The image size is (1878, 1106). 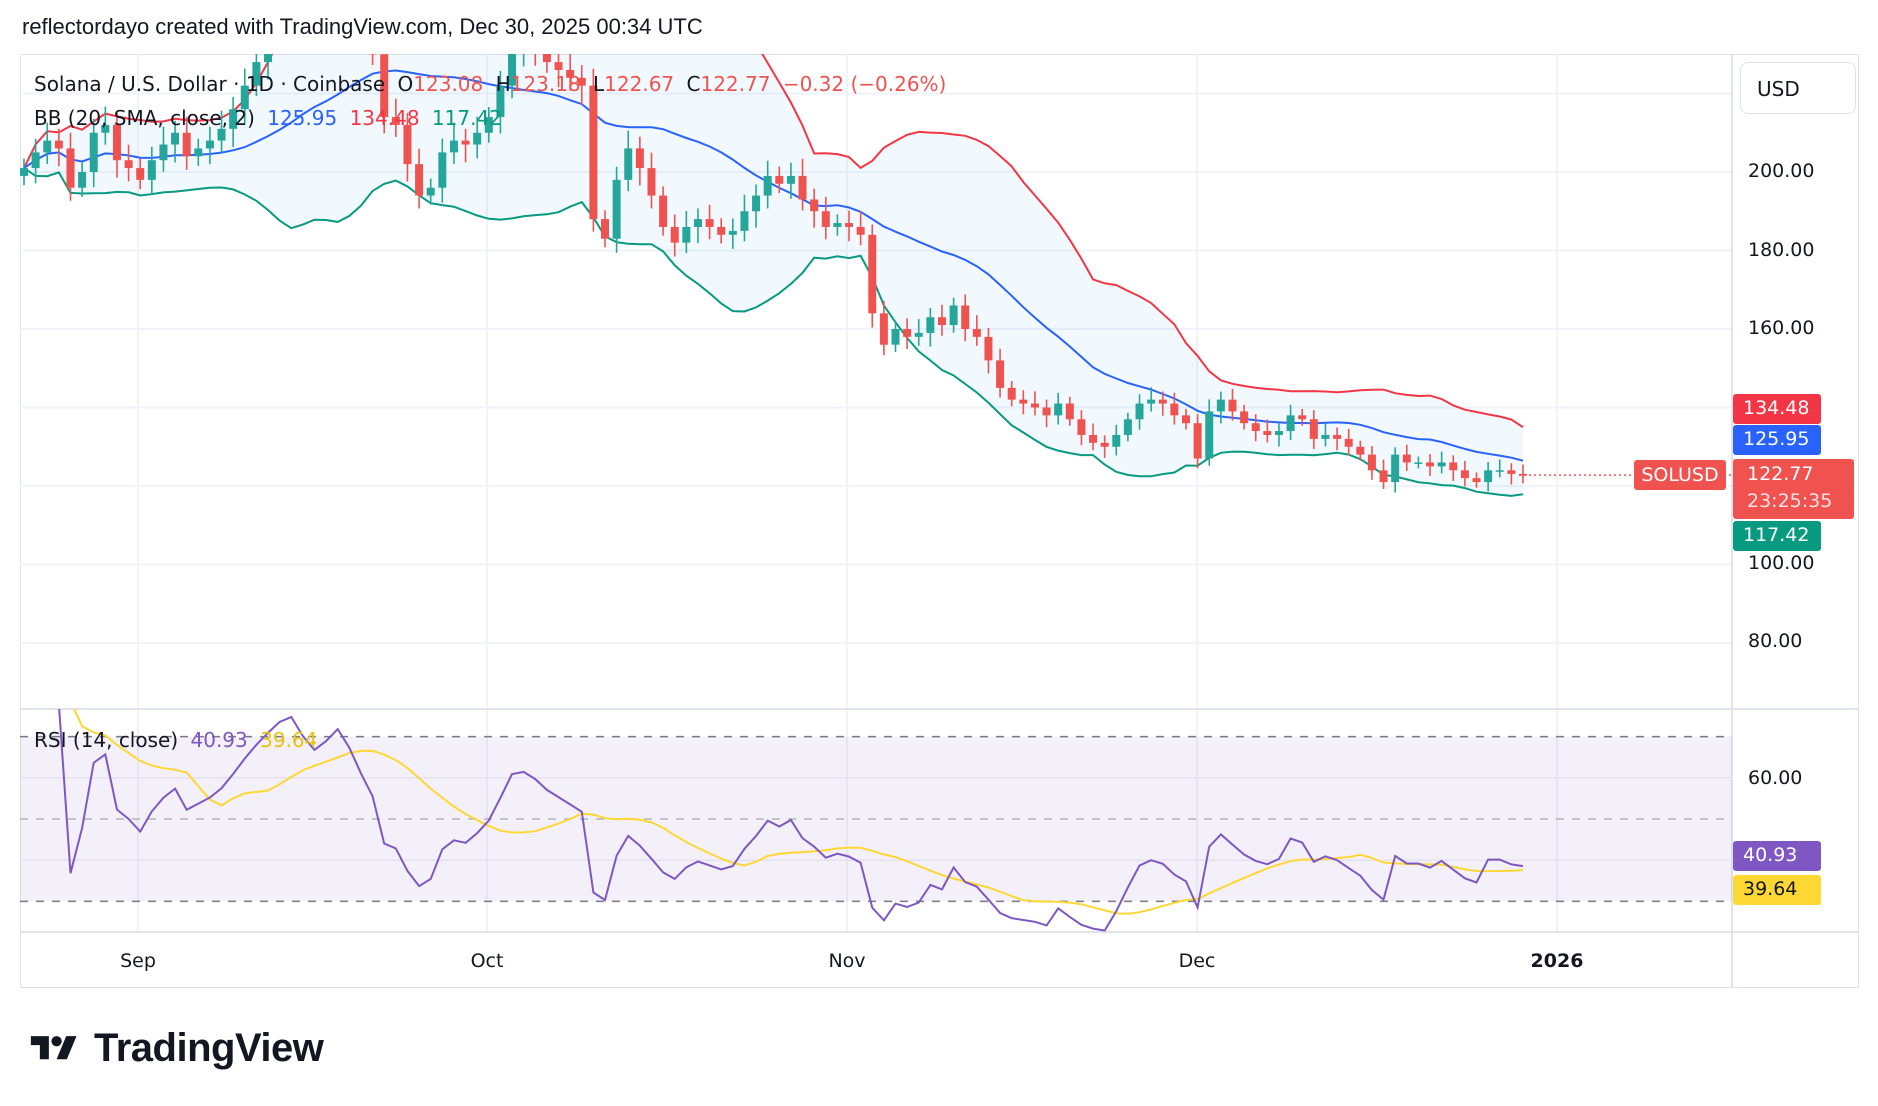 What do you see at coordinates (219, 740) in the screenshot?
I see `rsi-value: 40.93` at bounding box center [219, 740].